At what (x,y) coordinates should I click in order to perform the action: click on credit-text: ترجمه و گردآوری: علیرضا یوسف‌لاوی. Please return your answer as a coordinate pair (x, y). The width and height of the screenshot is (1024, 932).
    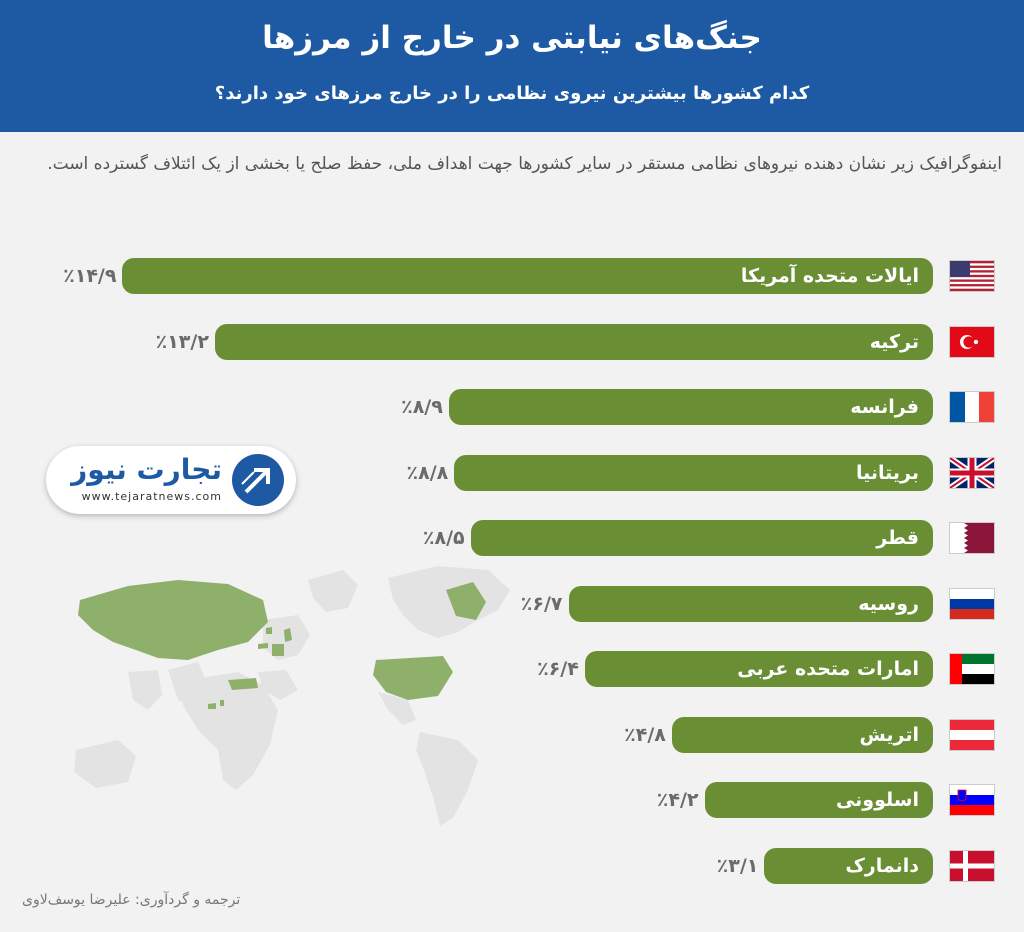
    Looking at the image, I should click on (131, 900).